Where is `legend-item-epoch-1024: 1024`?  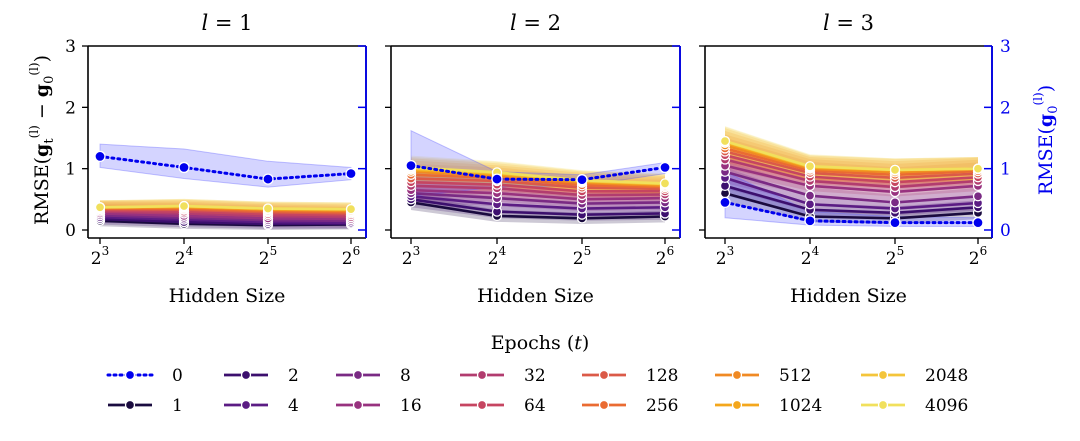 legend-item-epoch-1024: 1024 is located at coordinates (768, 406).